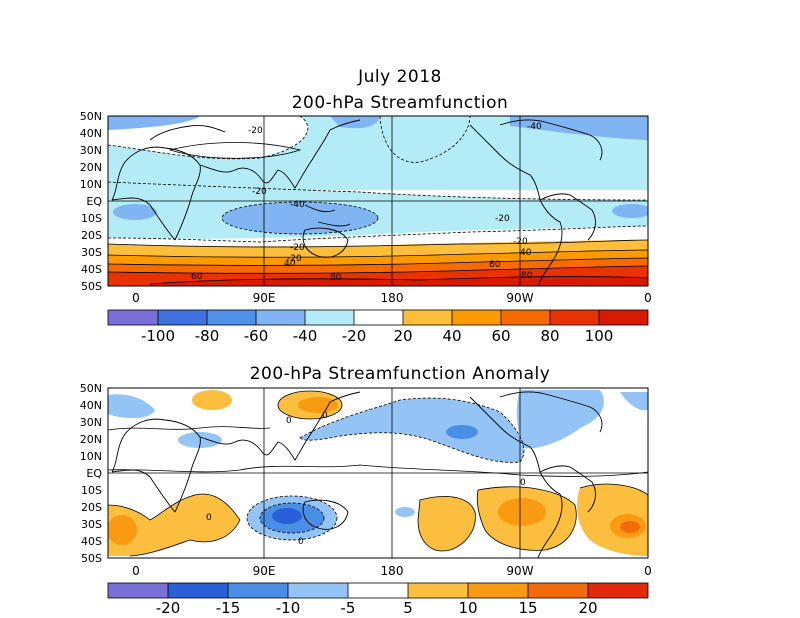  I want to click on panel1-title: 200-hPa Streamfunction, so click(400, 103).